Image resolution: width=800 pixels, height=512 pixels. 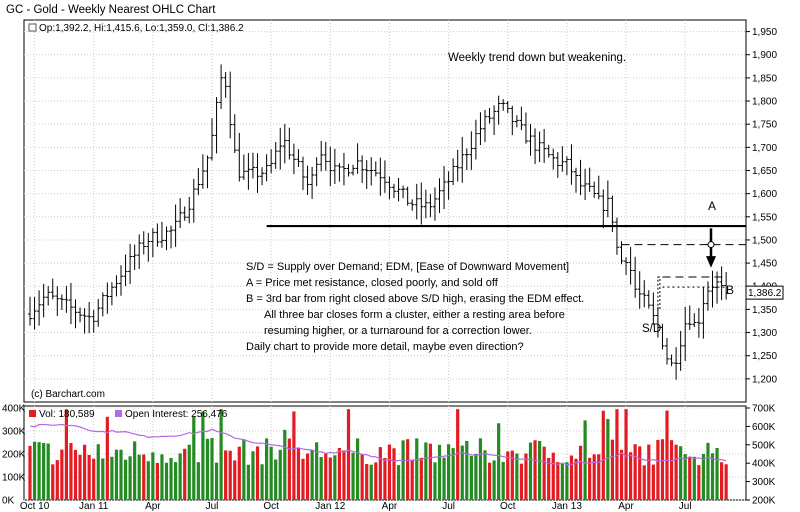 I want to click on copyright: (c) Barchart.com, so click(x=68, y=394).